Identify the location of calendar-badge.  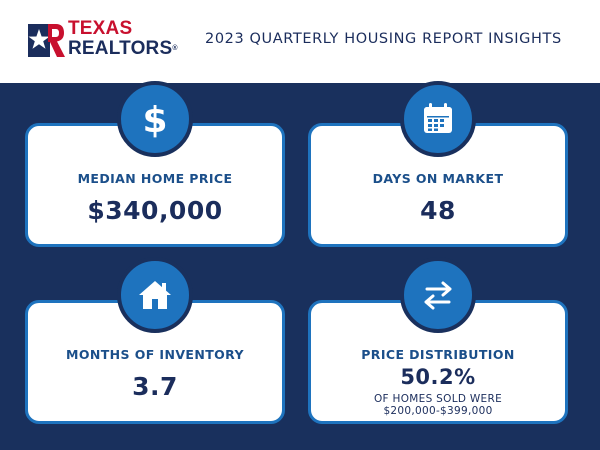
(438, 119).